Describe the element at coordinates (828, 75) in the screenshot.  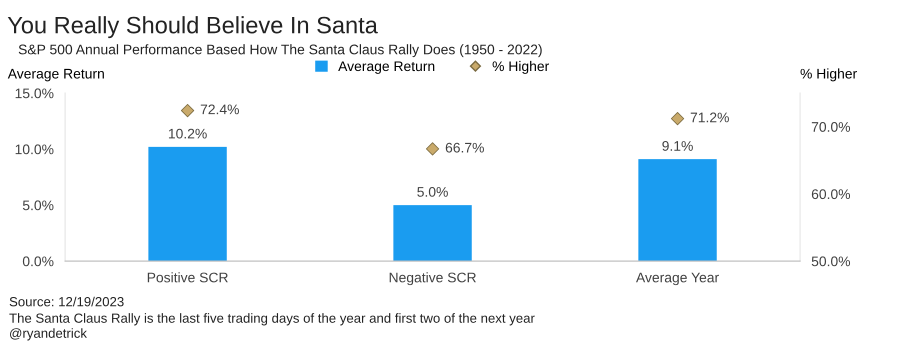
I see `y2-axis-title: % Higher` at that location.